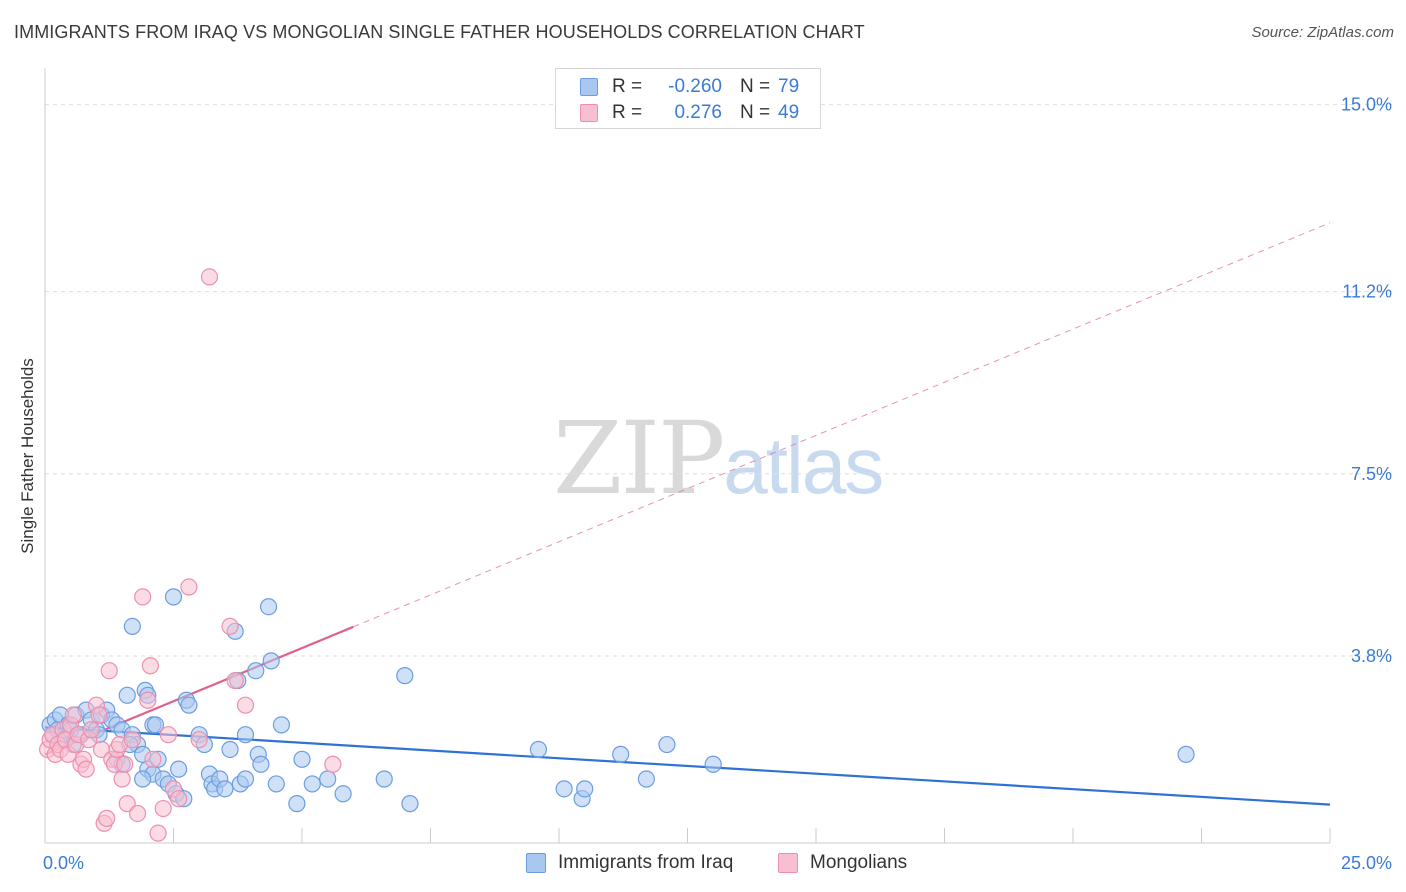 The height and width of the screenshot is (892, 1406). I want to click on legend-label: Immigrants from Iraq, so click(646, 862).